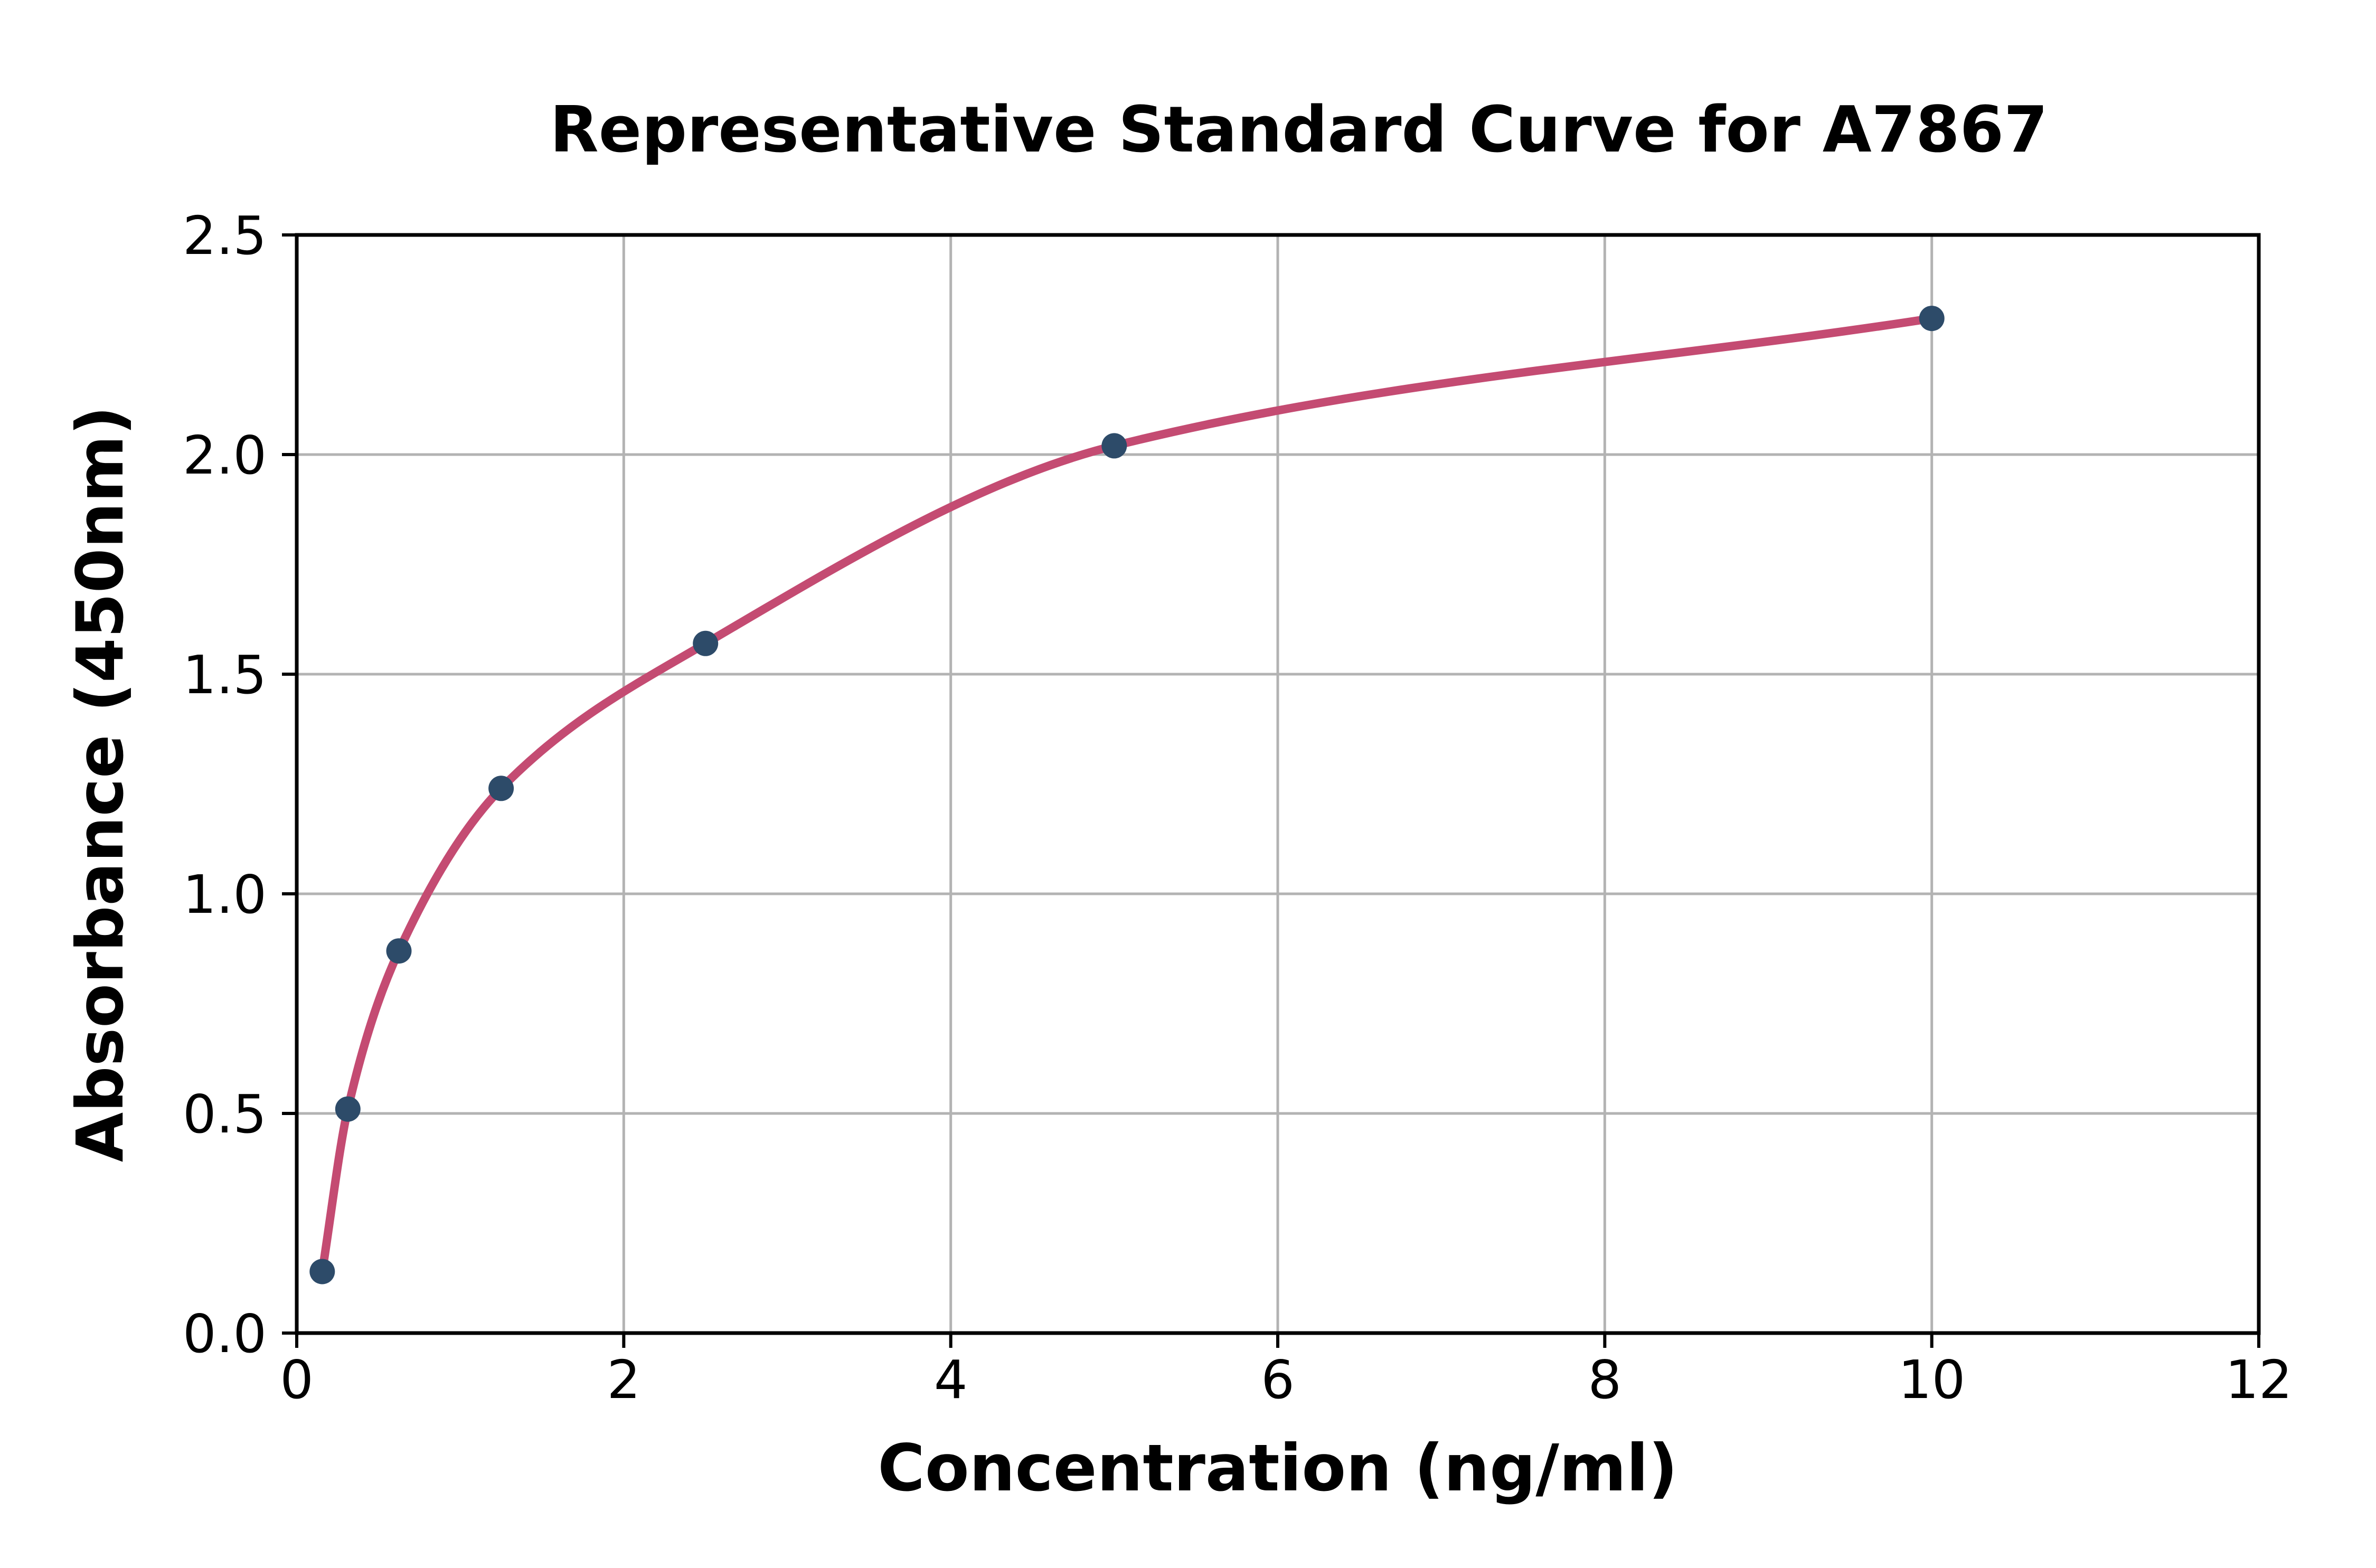 This screenshot has height=1568, width=2376. I want to click on x-tick-label: 2, so click(624, 1380).